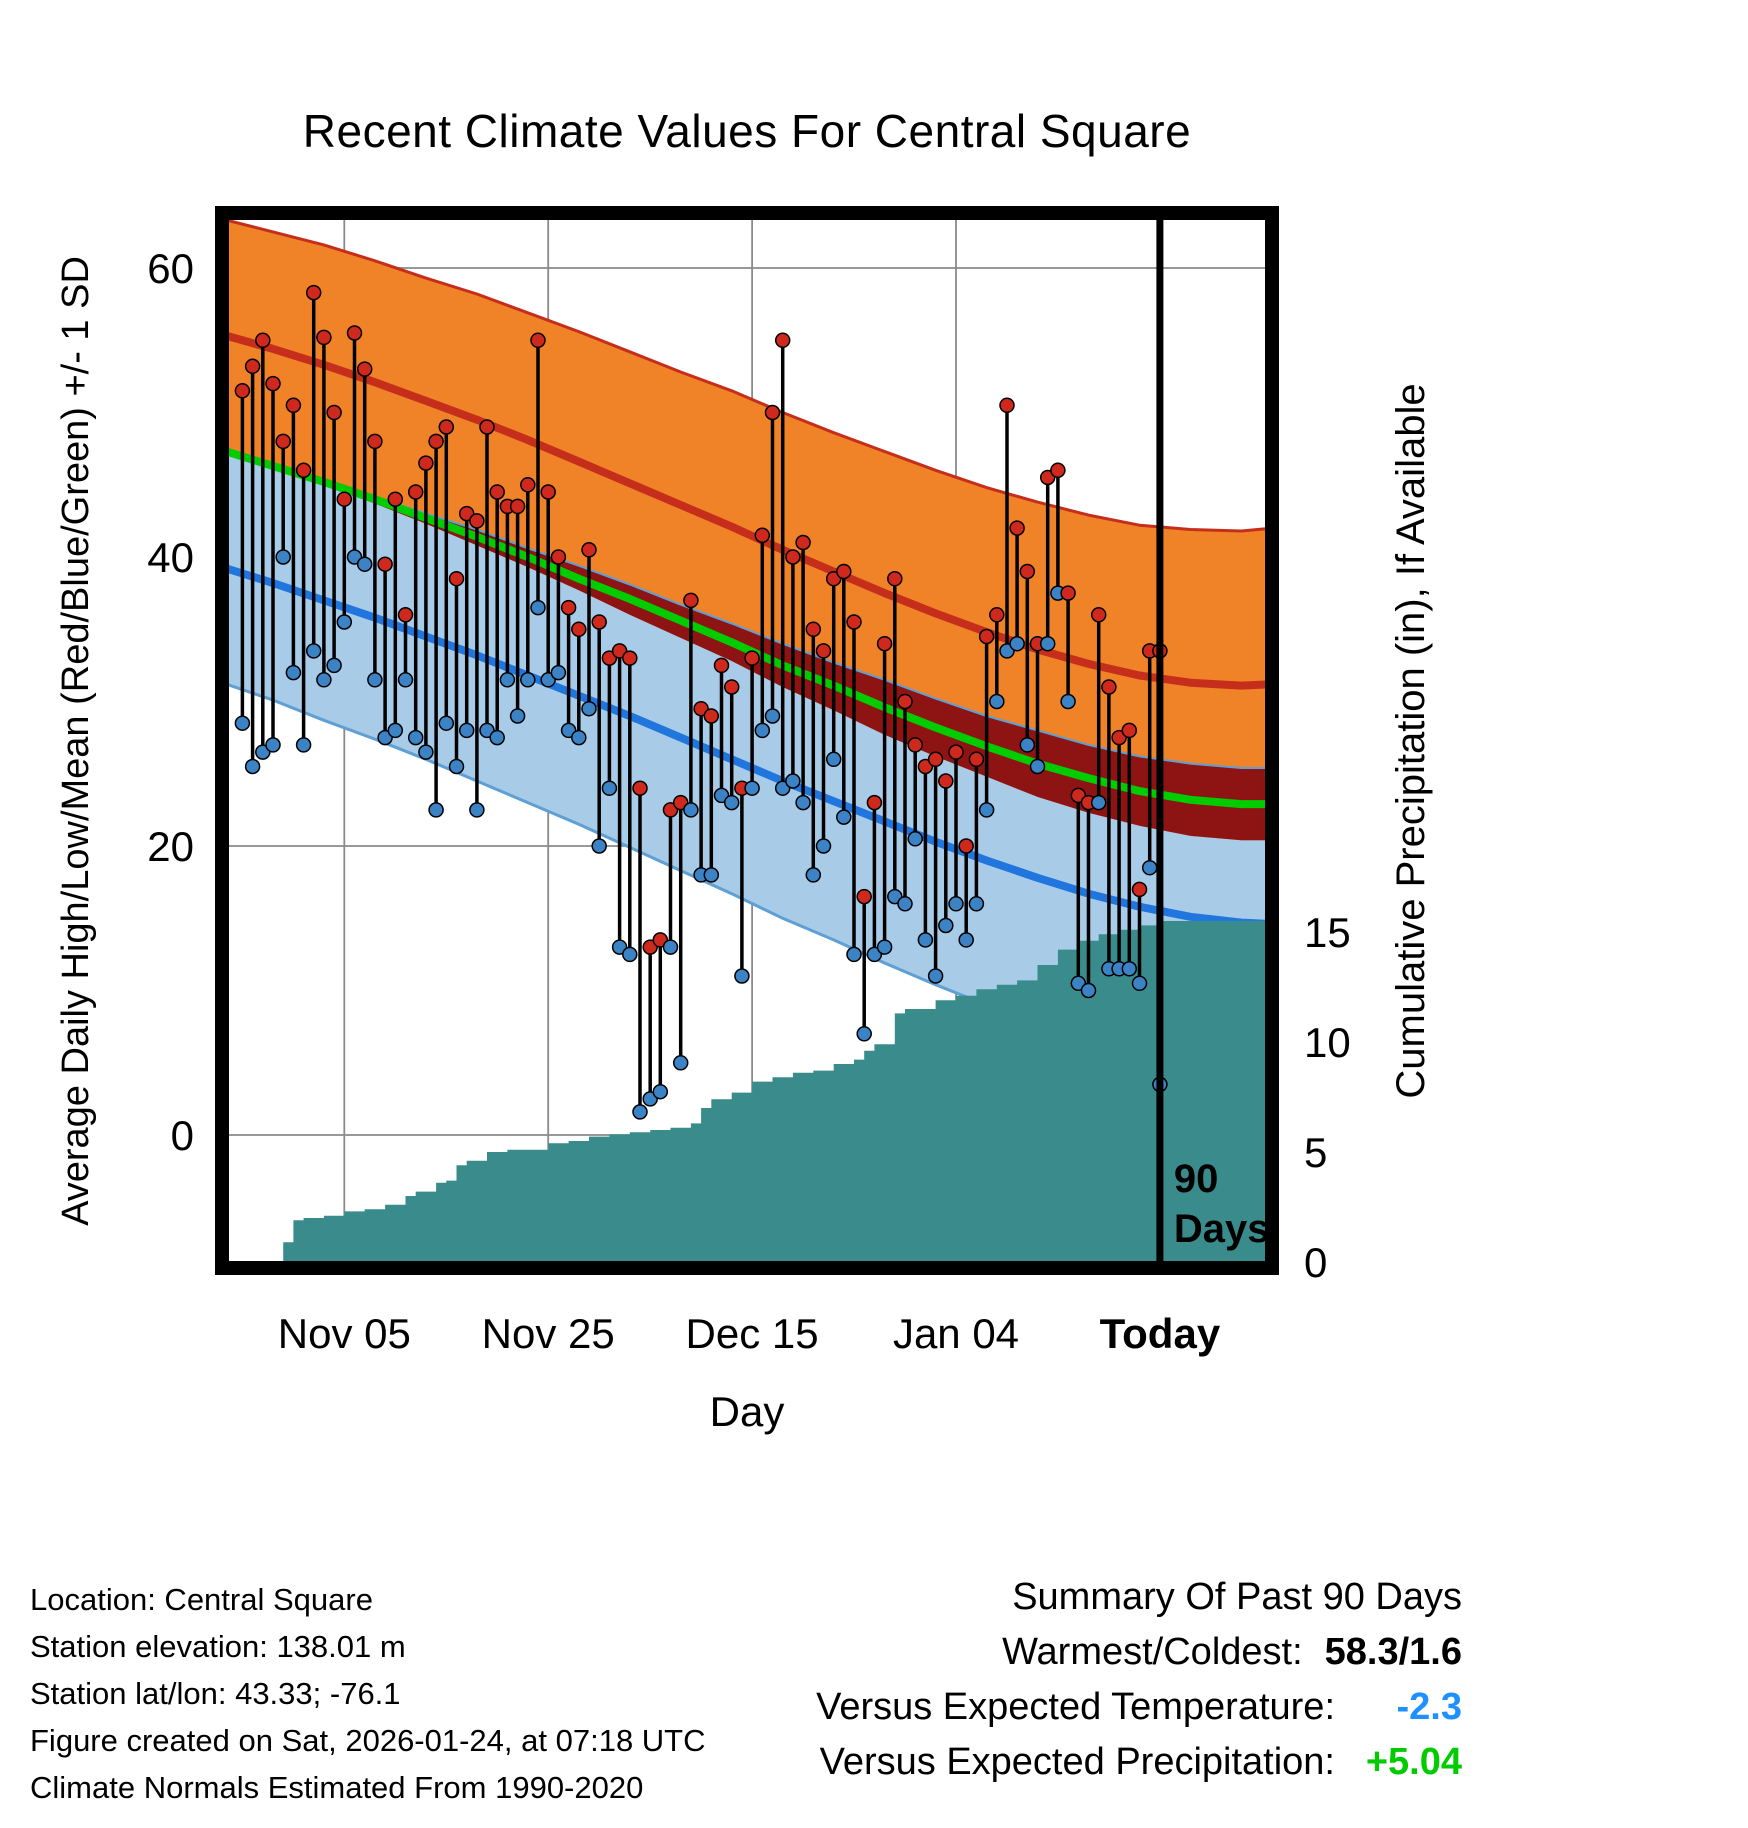 Image resolution: width=1748 pixels, height=1828 pixels. What do you see at coordinates (1429, 1707) in the screenshot?
I see `summary-value: -2.3` at bounding box center [1429, 1707].